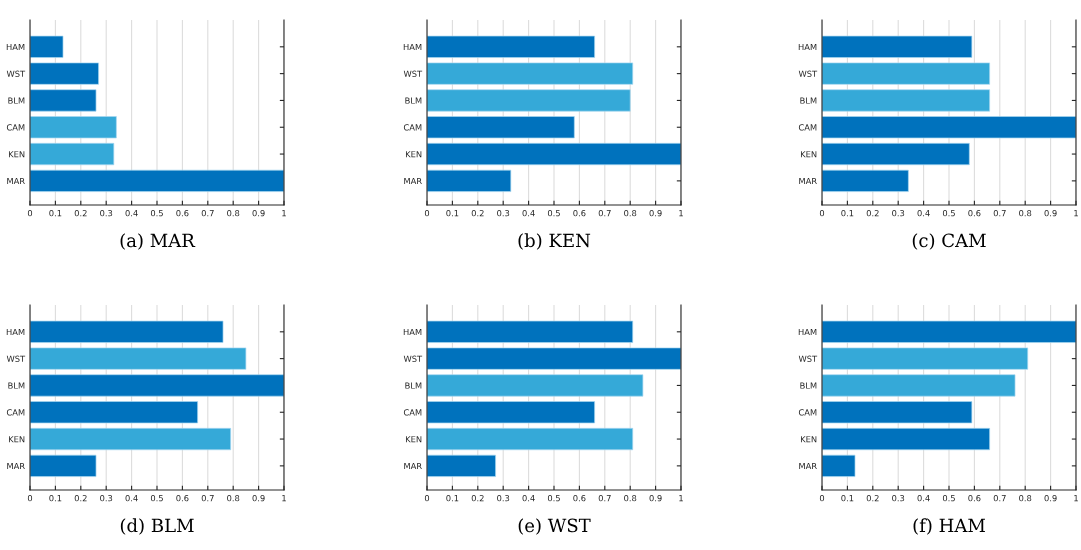 This screenshot has height=550, width=1081. Describe the element at coordinates (554, 526) in the screenshot. I see `text: (e) WST` at that location.